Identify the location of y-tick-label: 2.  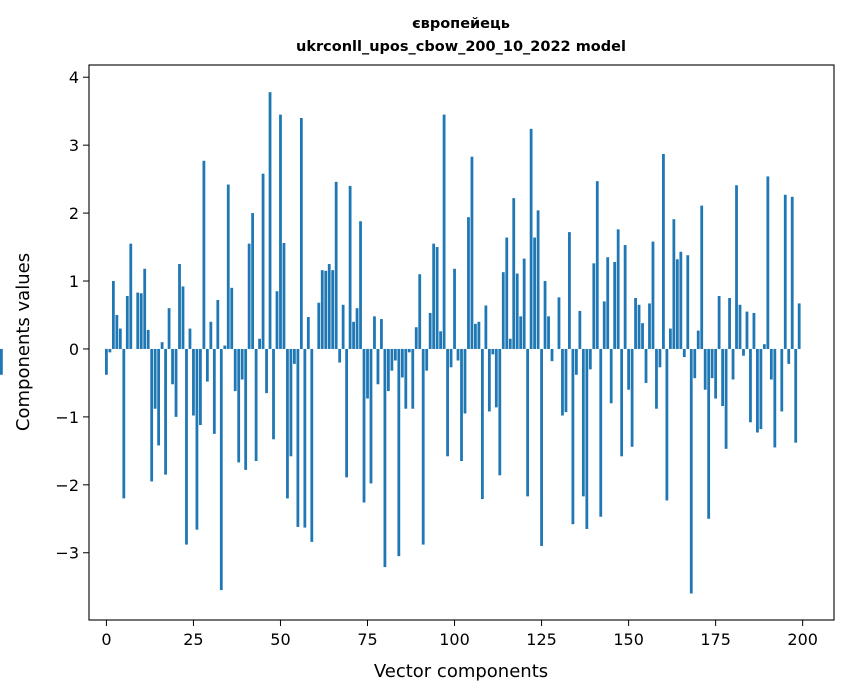
(74, 213).